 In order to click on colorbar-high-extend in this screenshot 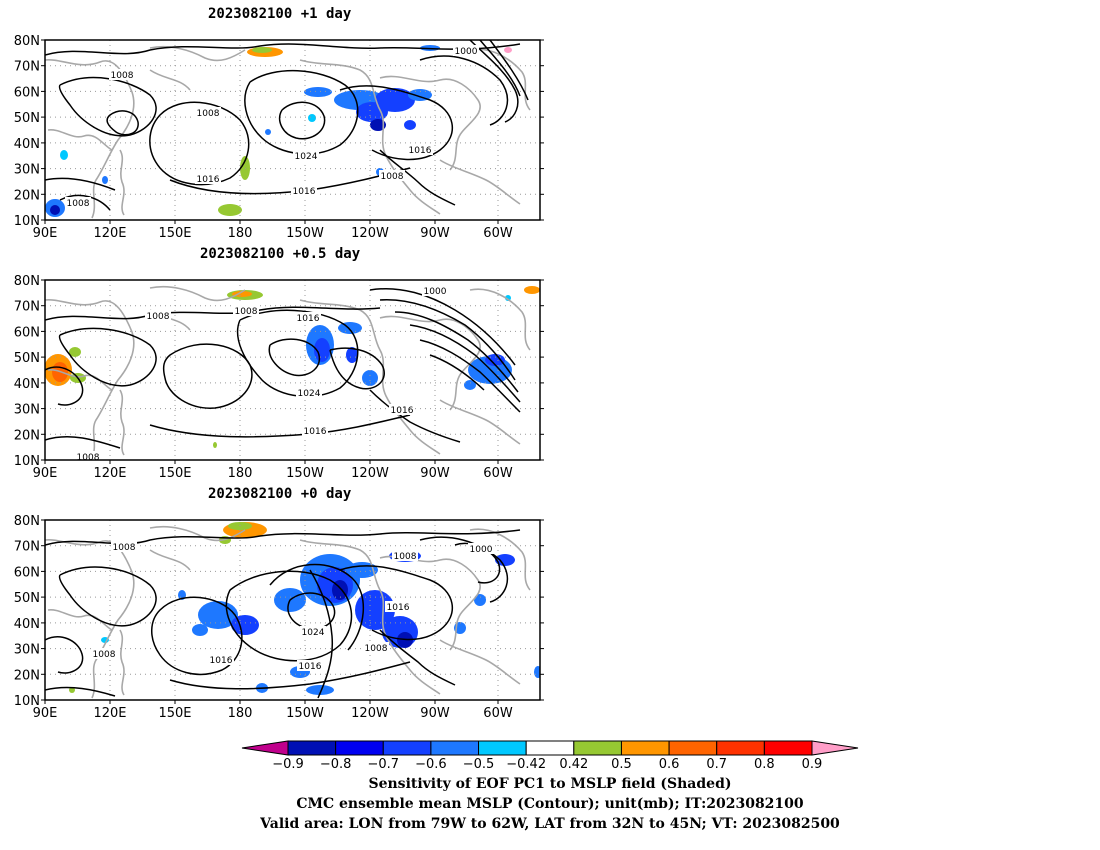, I will do `click(835, 748)`.